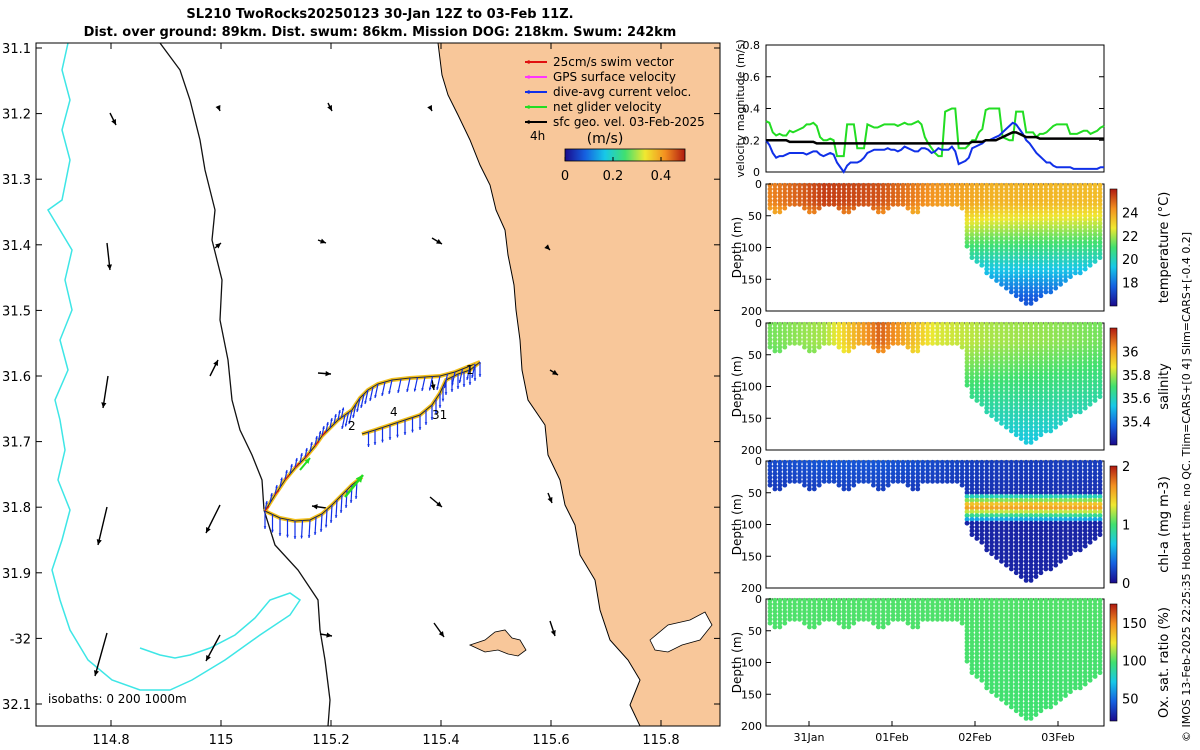 The height and width of the screenshot is (750, 1200). I want to click on geo-velocity-arrow-head, so click(439, 241).